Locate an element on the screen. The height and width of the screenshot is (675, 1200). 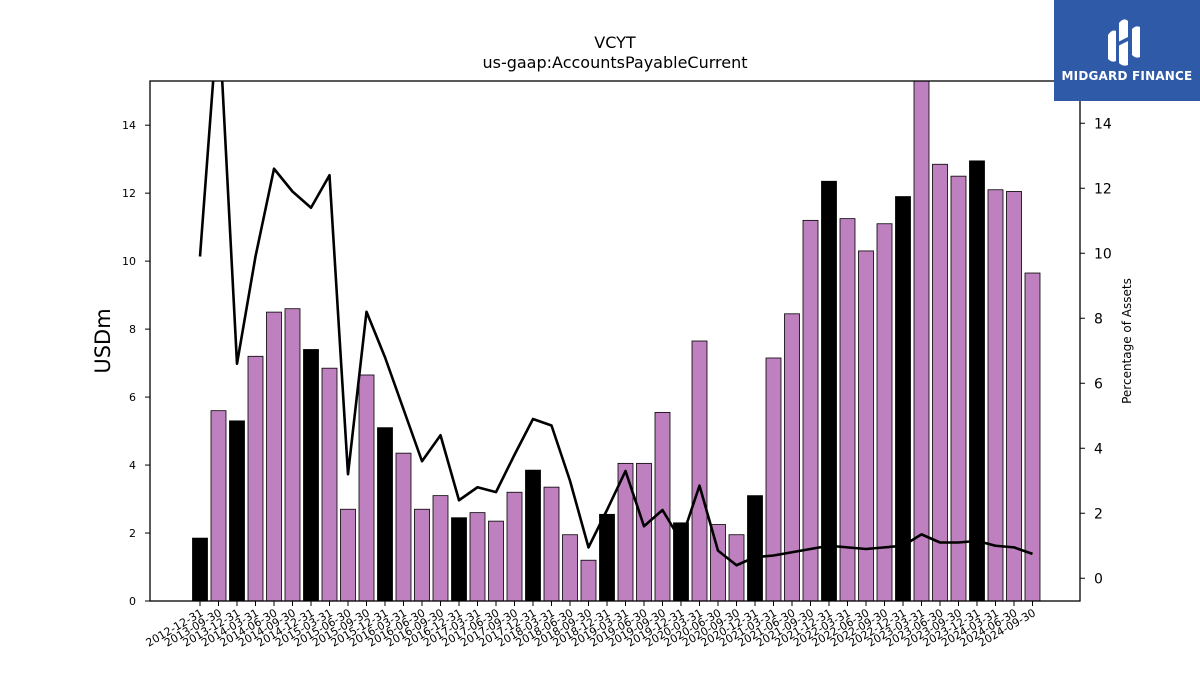
midgard-logo-icon is located at coordinates (1124, 42).